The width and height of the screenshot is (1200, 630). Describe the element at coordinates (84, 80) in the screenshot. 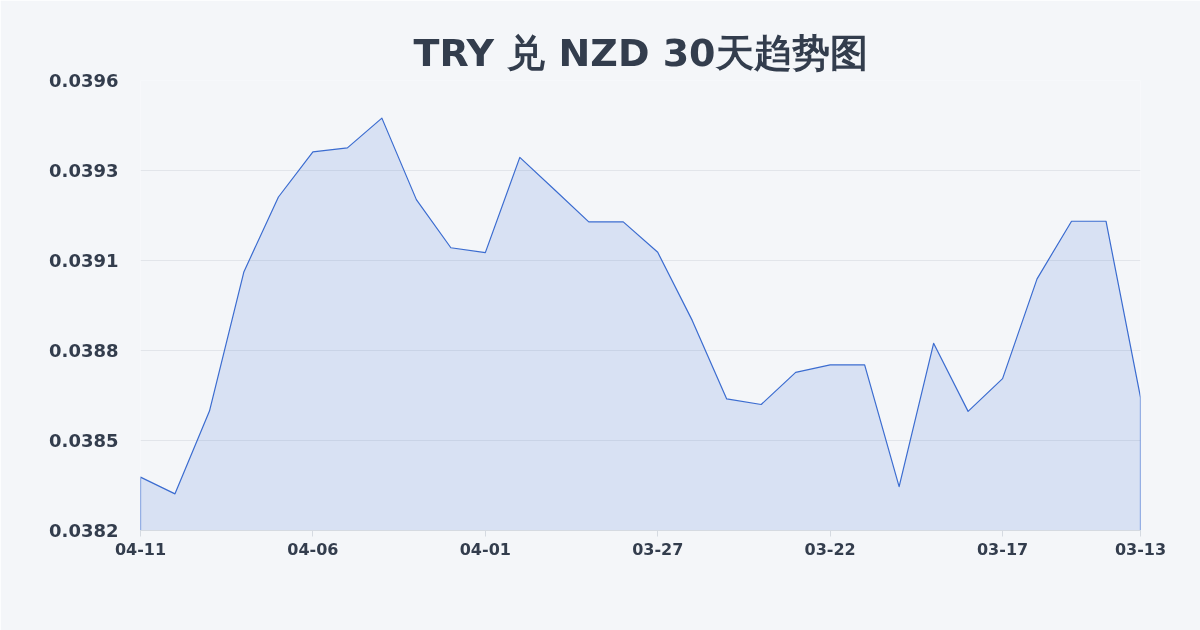

I see `y-tick-label: 0.0396` at that location.